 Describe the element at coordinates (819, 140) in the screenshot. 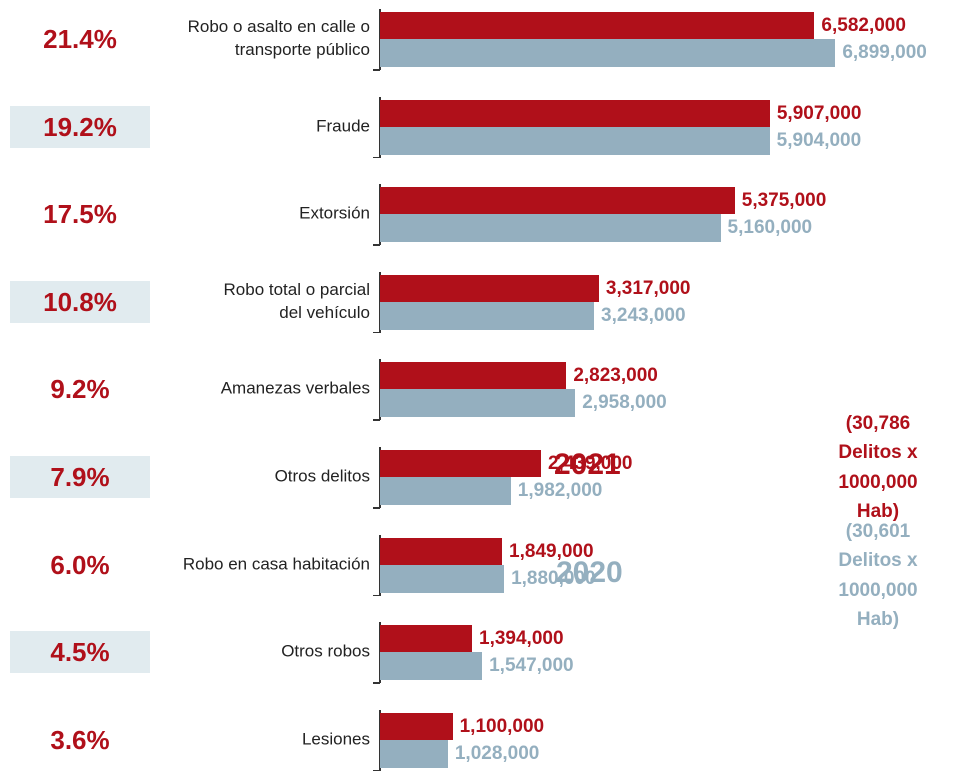

I see `value-label: 5,904,000` at that location.